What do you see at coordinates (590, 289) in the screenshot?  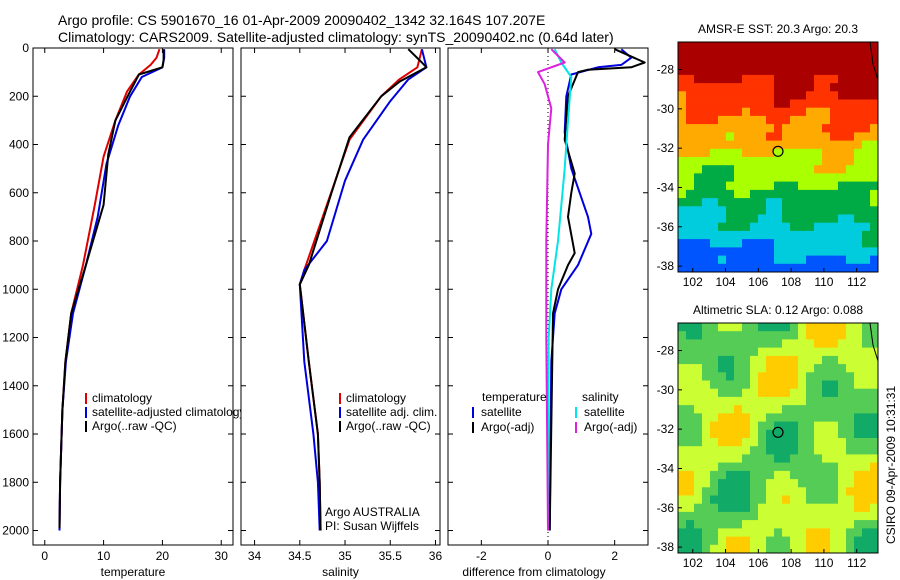 I see `series-line-temperature-satellite` at bounding box center [590, 289].